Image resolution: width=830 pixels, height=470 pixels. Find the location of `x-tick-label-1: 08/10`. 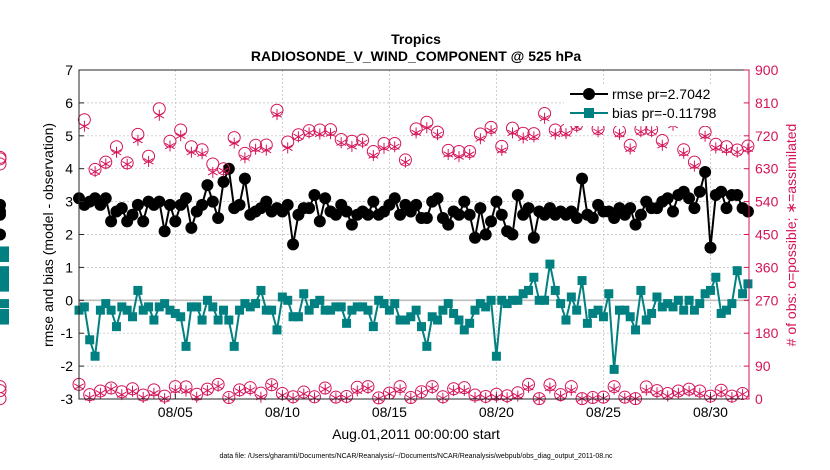

x-tick-label-1: 08/10 is located at coordinates (282, 412).